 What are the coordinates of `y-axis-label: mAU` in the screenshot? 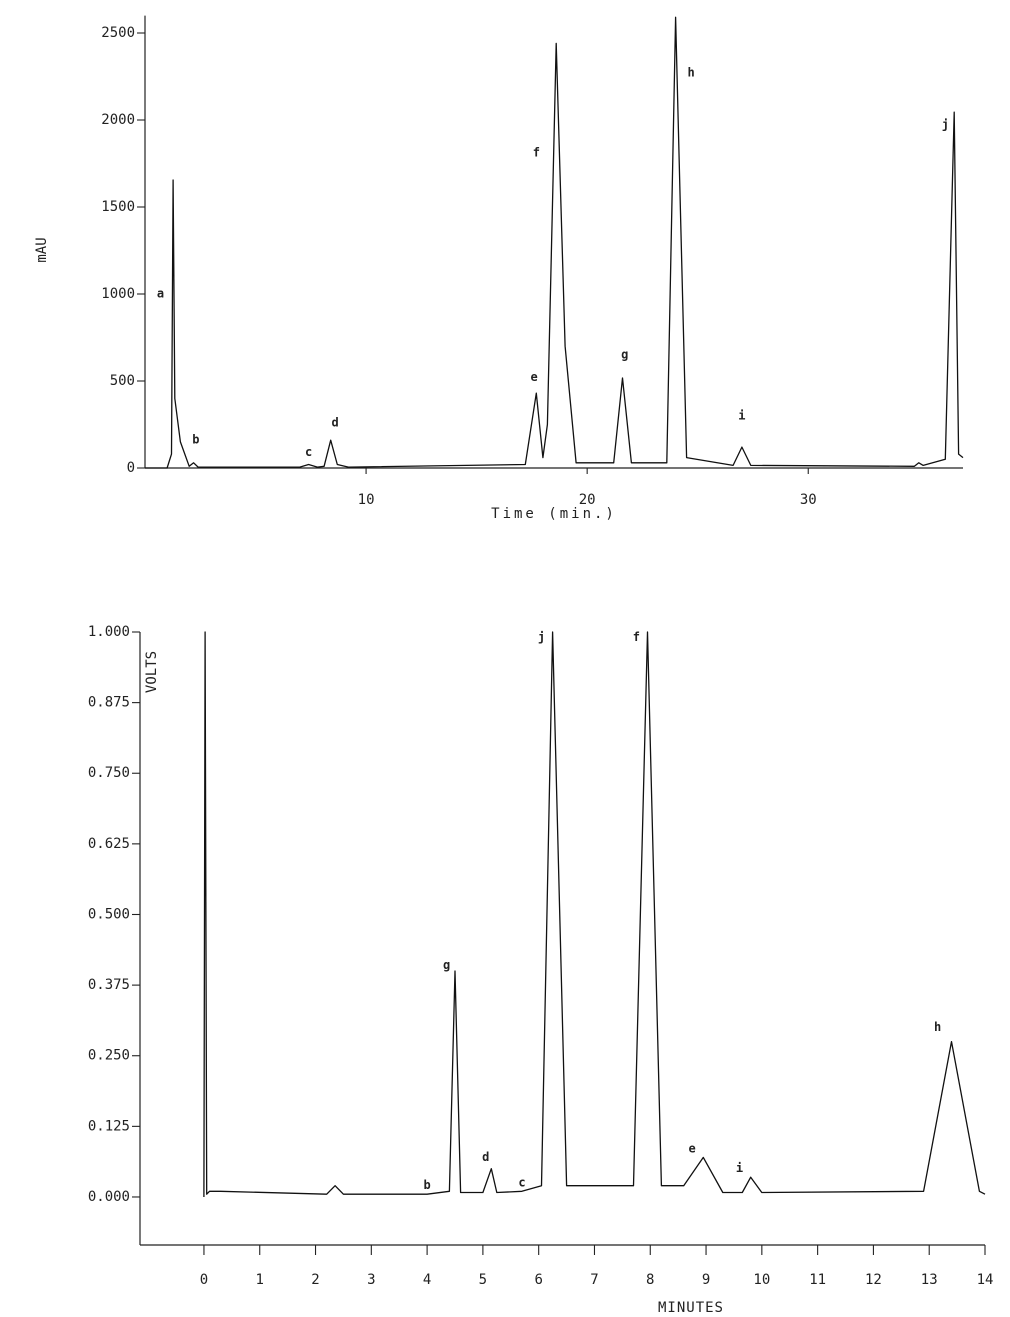 It's located at (42, 249).